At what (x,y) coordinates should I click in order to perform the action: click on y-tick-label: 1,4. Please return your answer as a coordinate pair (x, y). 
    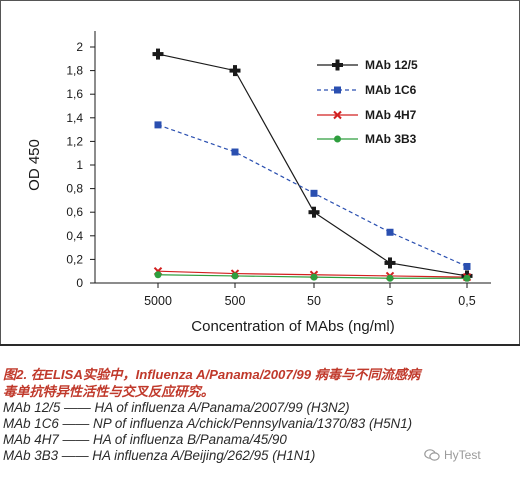
    Looking at the image, I should click on (74, 118).